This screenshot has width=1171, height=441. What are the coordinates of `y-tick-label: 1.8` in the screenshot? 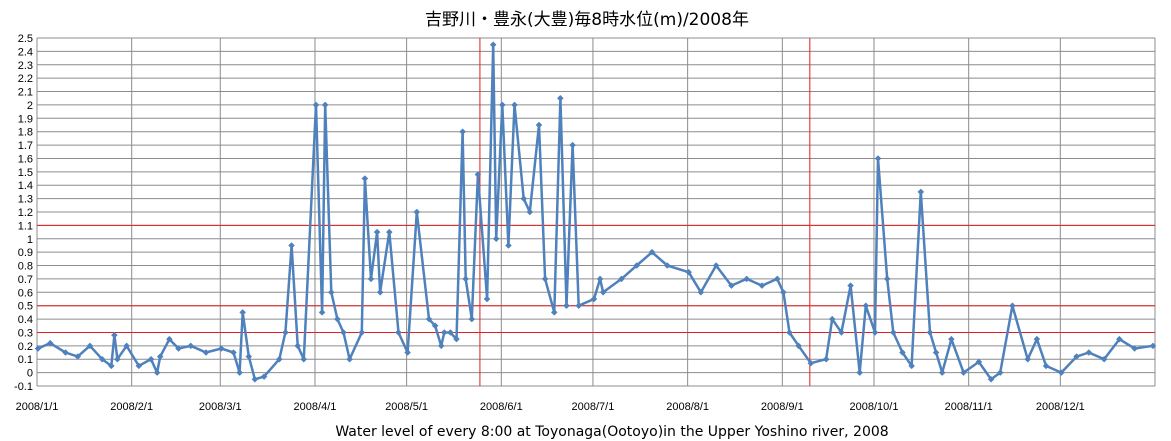 It's located at (25, 133).